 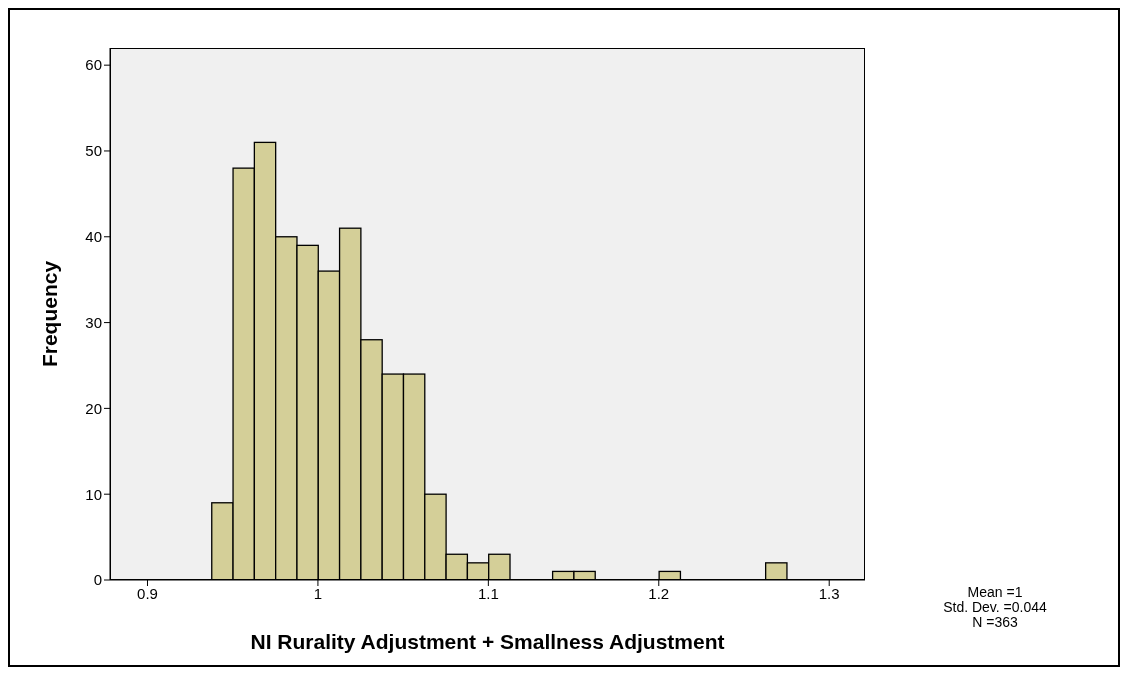 I want to click on x-tick-label: 1, so click(x=318, y=593).